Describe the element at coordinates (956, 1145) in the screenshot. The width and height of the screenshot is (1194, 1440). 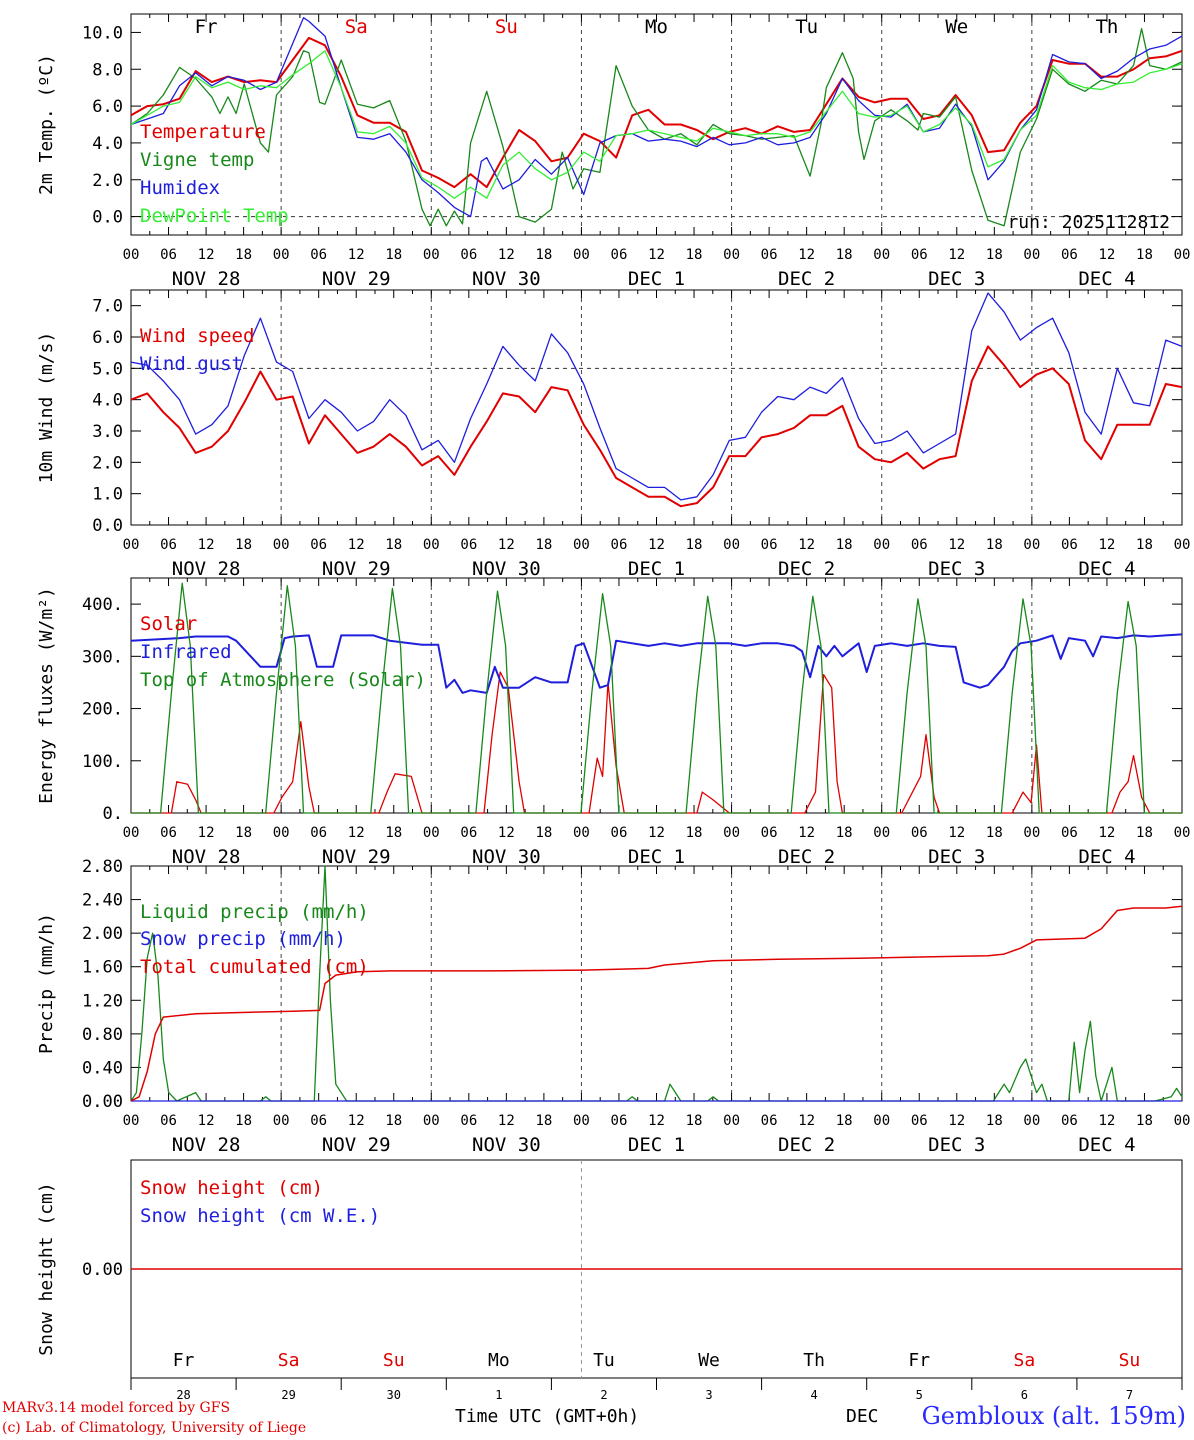
I see `day-label: DEC 3` at that location.